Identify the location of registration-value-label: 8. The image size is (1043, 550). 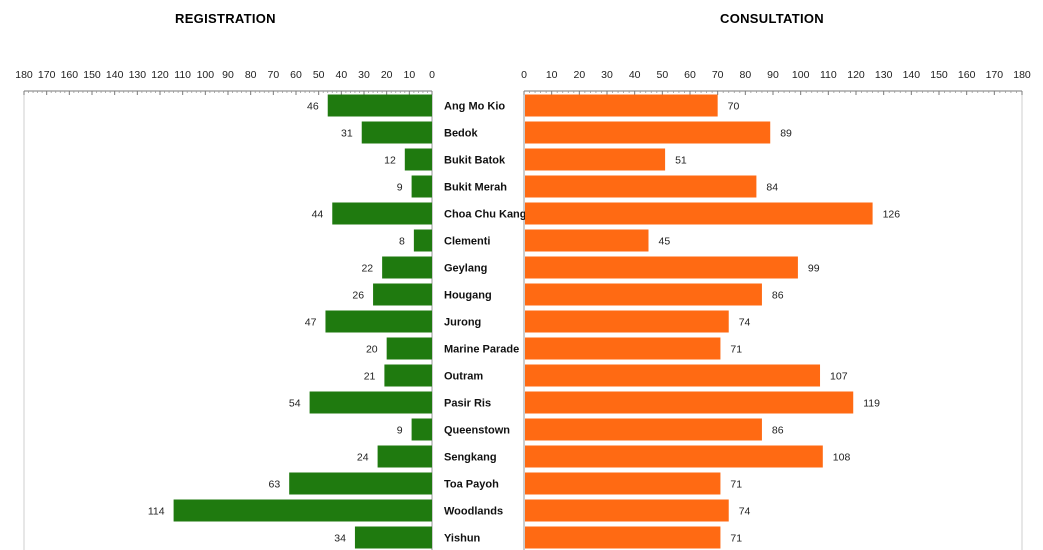
(402, 242).